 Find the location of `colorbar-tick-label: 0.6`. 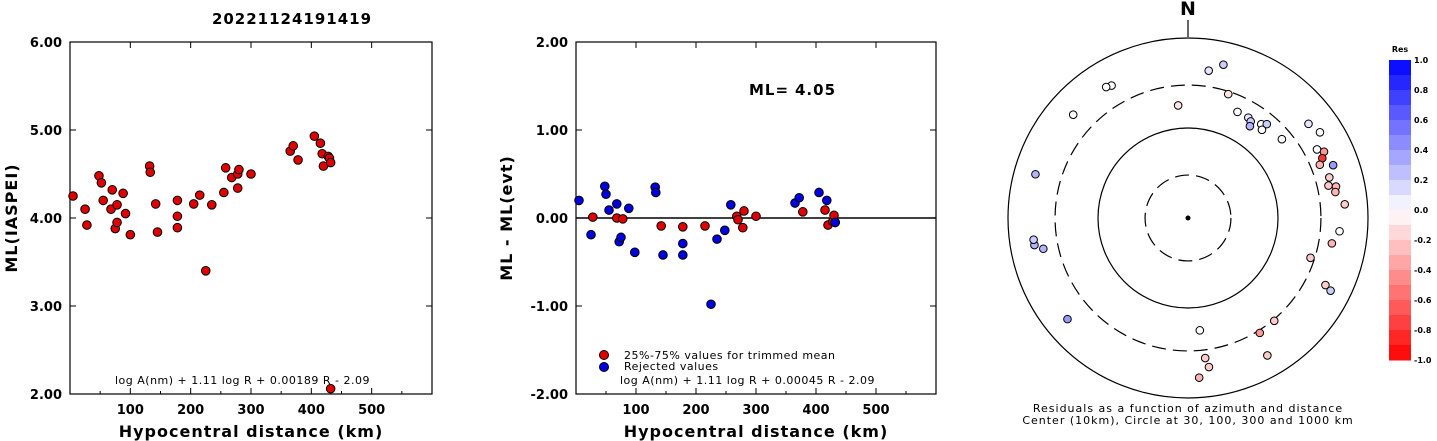

colorbar-tick-label: 0.6 is located at coordinates (1421, 120).